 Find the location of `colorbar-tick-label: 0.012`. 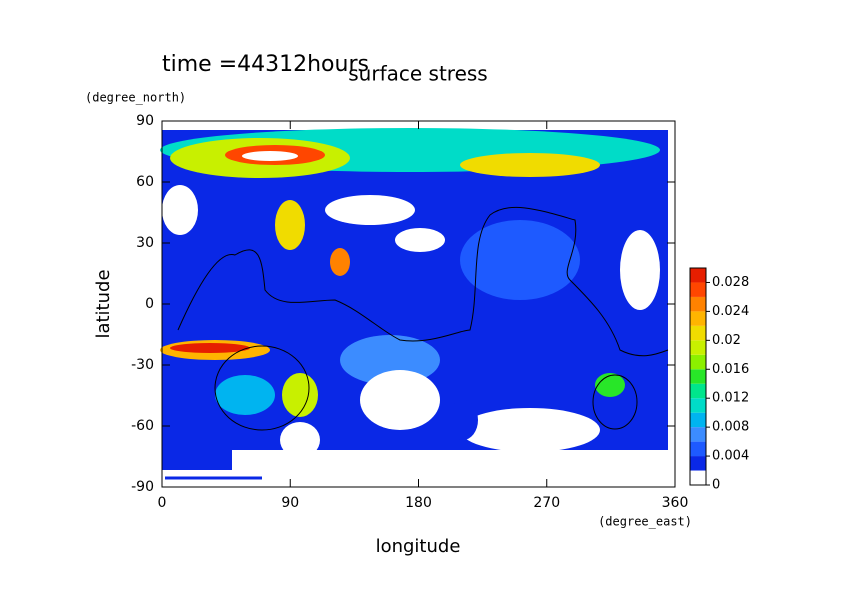

colorbar-tick-label: 0.012 is located at coordinates (730, 398).